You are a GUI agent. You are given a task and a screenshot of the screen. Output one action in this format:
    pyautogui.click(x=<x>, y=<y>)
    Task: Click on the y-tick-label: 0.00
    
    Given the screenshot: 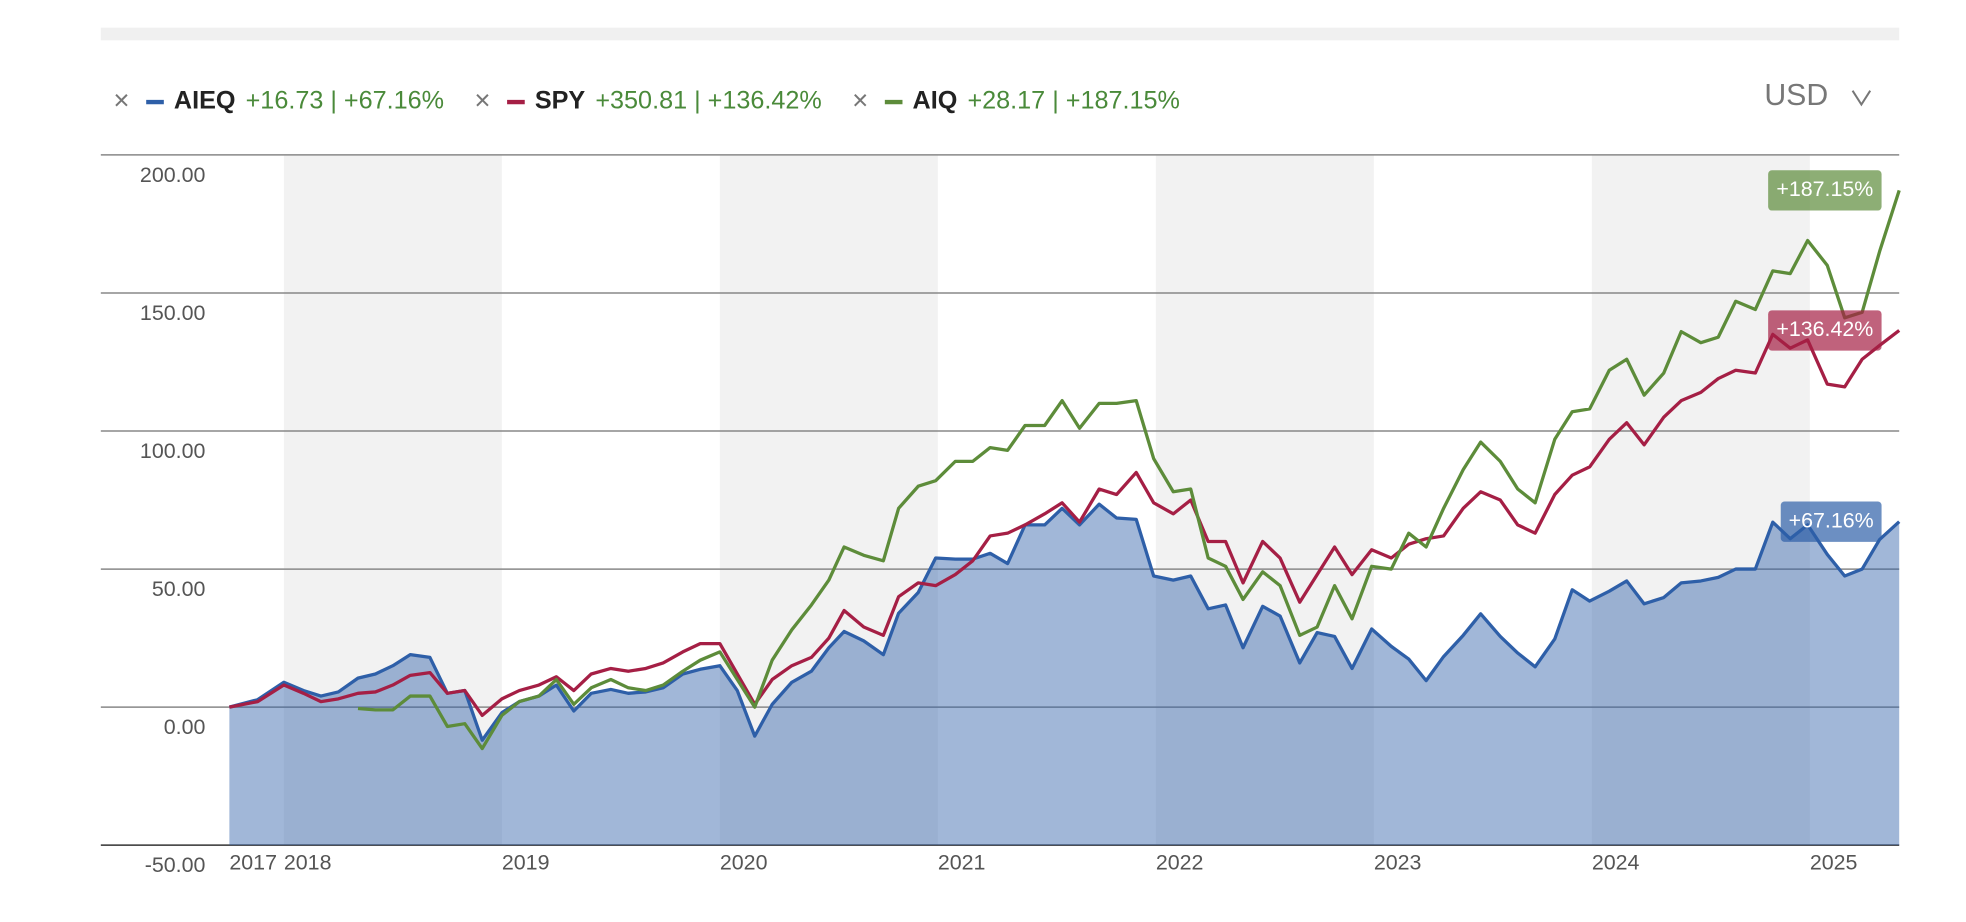 What is the action you would take?
    pyautogui.click(x=185, y=727)
    